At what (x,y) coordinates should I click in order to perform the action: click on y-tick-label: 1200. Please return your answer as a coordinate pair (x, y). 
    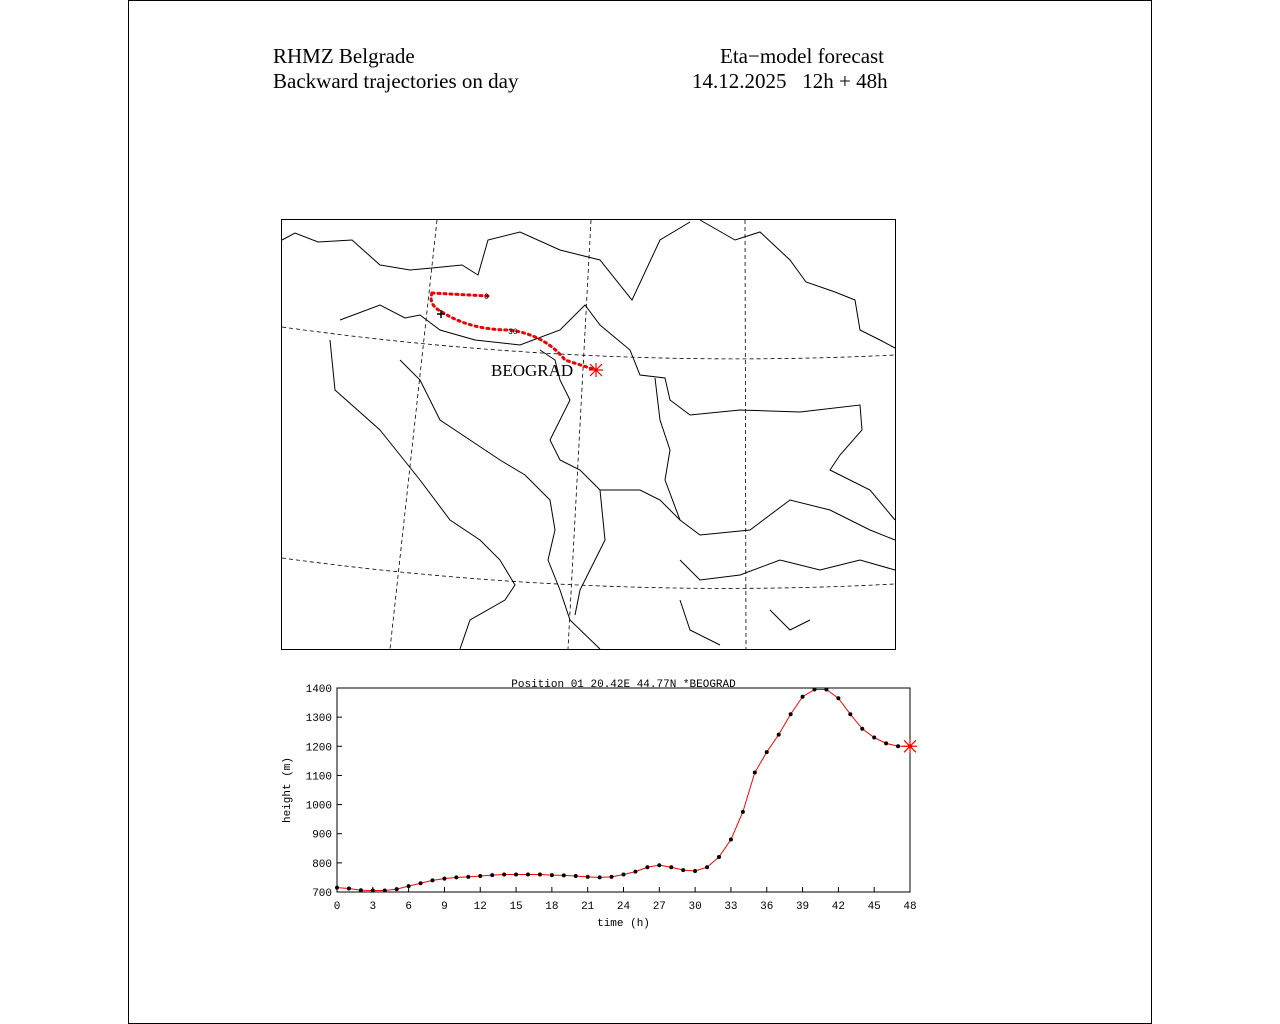
    Looking at the image, I should click on (319, 748).